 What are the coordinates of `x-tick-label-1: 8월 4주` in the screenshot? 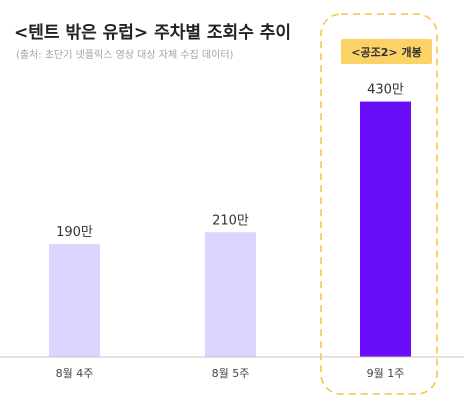 It's located at (75, 373).